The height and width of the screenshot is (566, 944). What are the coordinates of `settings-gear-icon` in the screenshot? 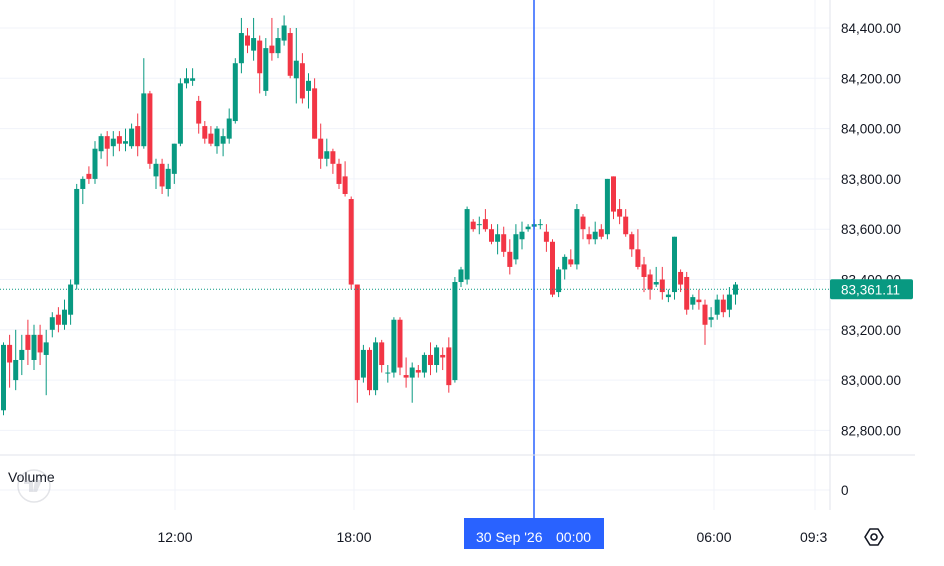 It's located at (874, 537).